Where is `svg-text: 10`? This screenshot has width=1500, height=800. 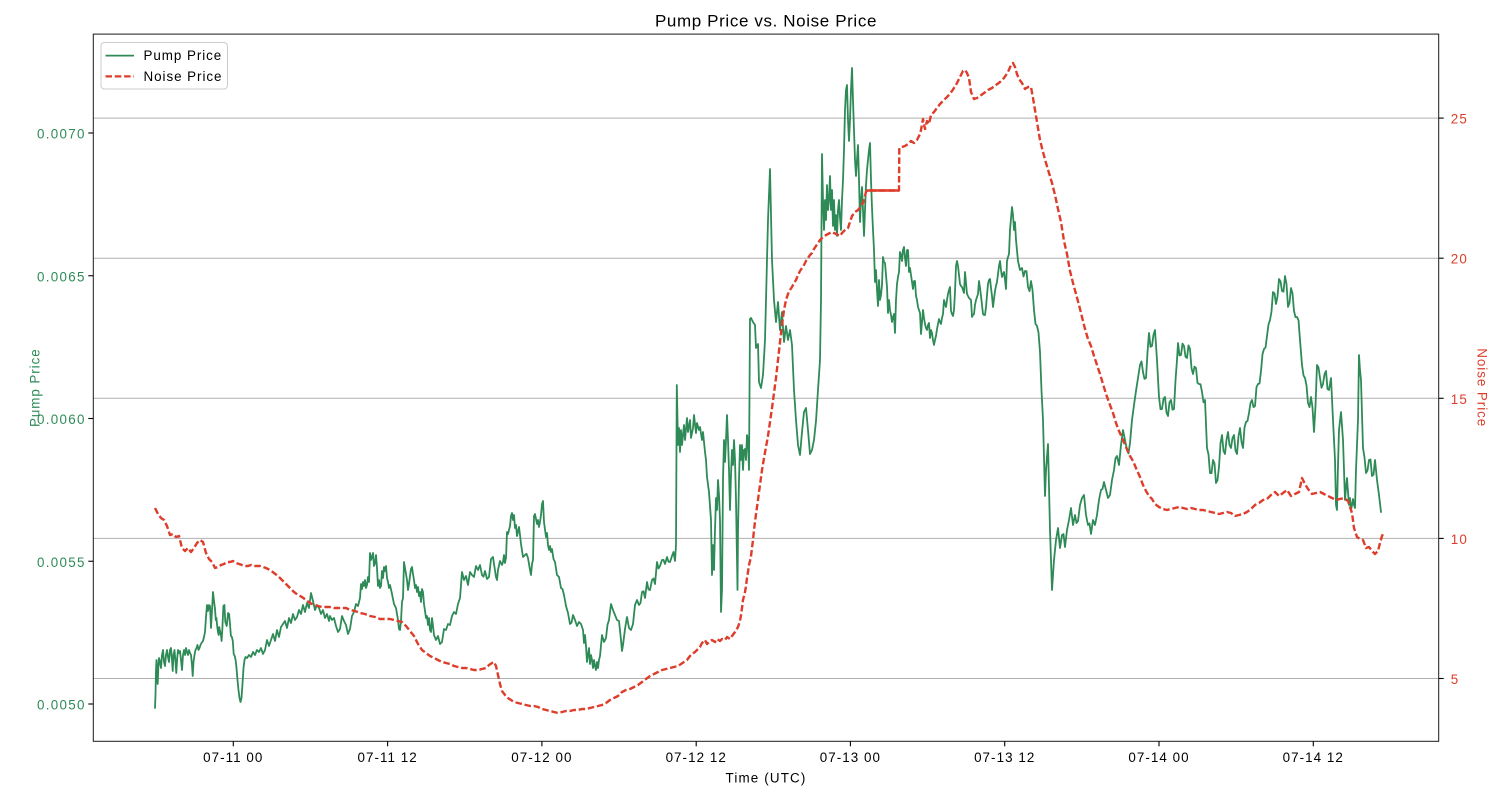 svg-text: 10 is located at coordinates (1460, 539).